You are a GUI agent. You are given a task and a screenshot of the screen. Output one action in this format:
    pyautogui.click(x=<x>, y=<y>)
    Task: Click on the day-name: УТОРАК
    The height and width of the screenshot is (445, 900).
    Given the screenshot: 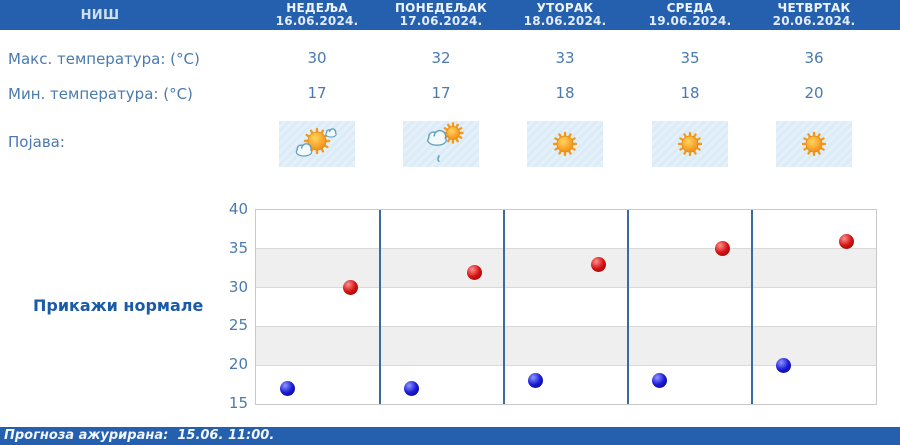 What is the action you would take?
    pyautogui.click(x=565, y=8)
    